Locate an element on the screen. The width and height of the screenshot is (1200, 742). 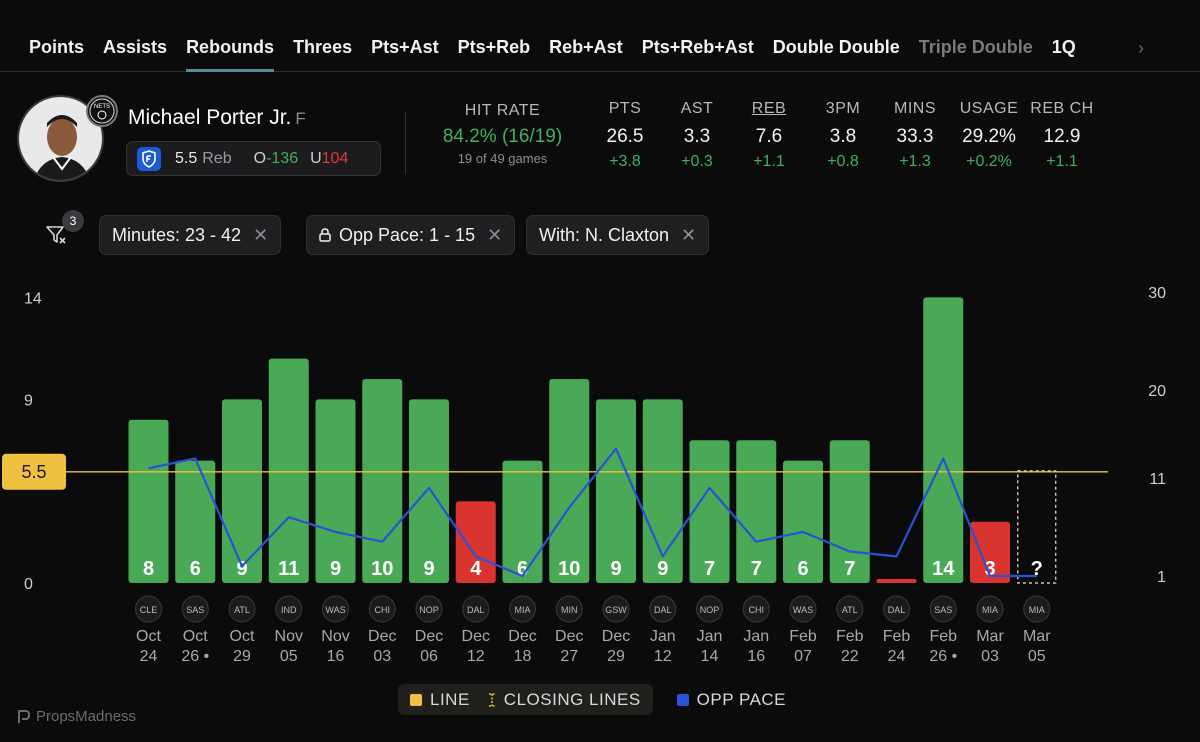
legend-closing-label: CLOSING LINES is located at coordinates (572, 699).